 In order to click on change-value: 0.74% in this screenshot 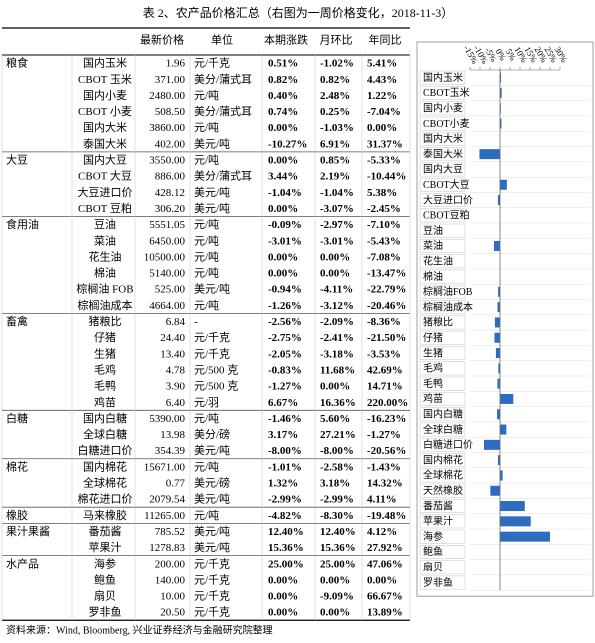, I will do `click(283, 112)`.